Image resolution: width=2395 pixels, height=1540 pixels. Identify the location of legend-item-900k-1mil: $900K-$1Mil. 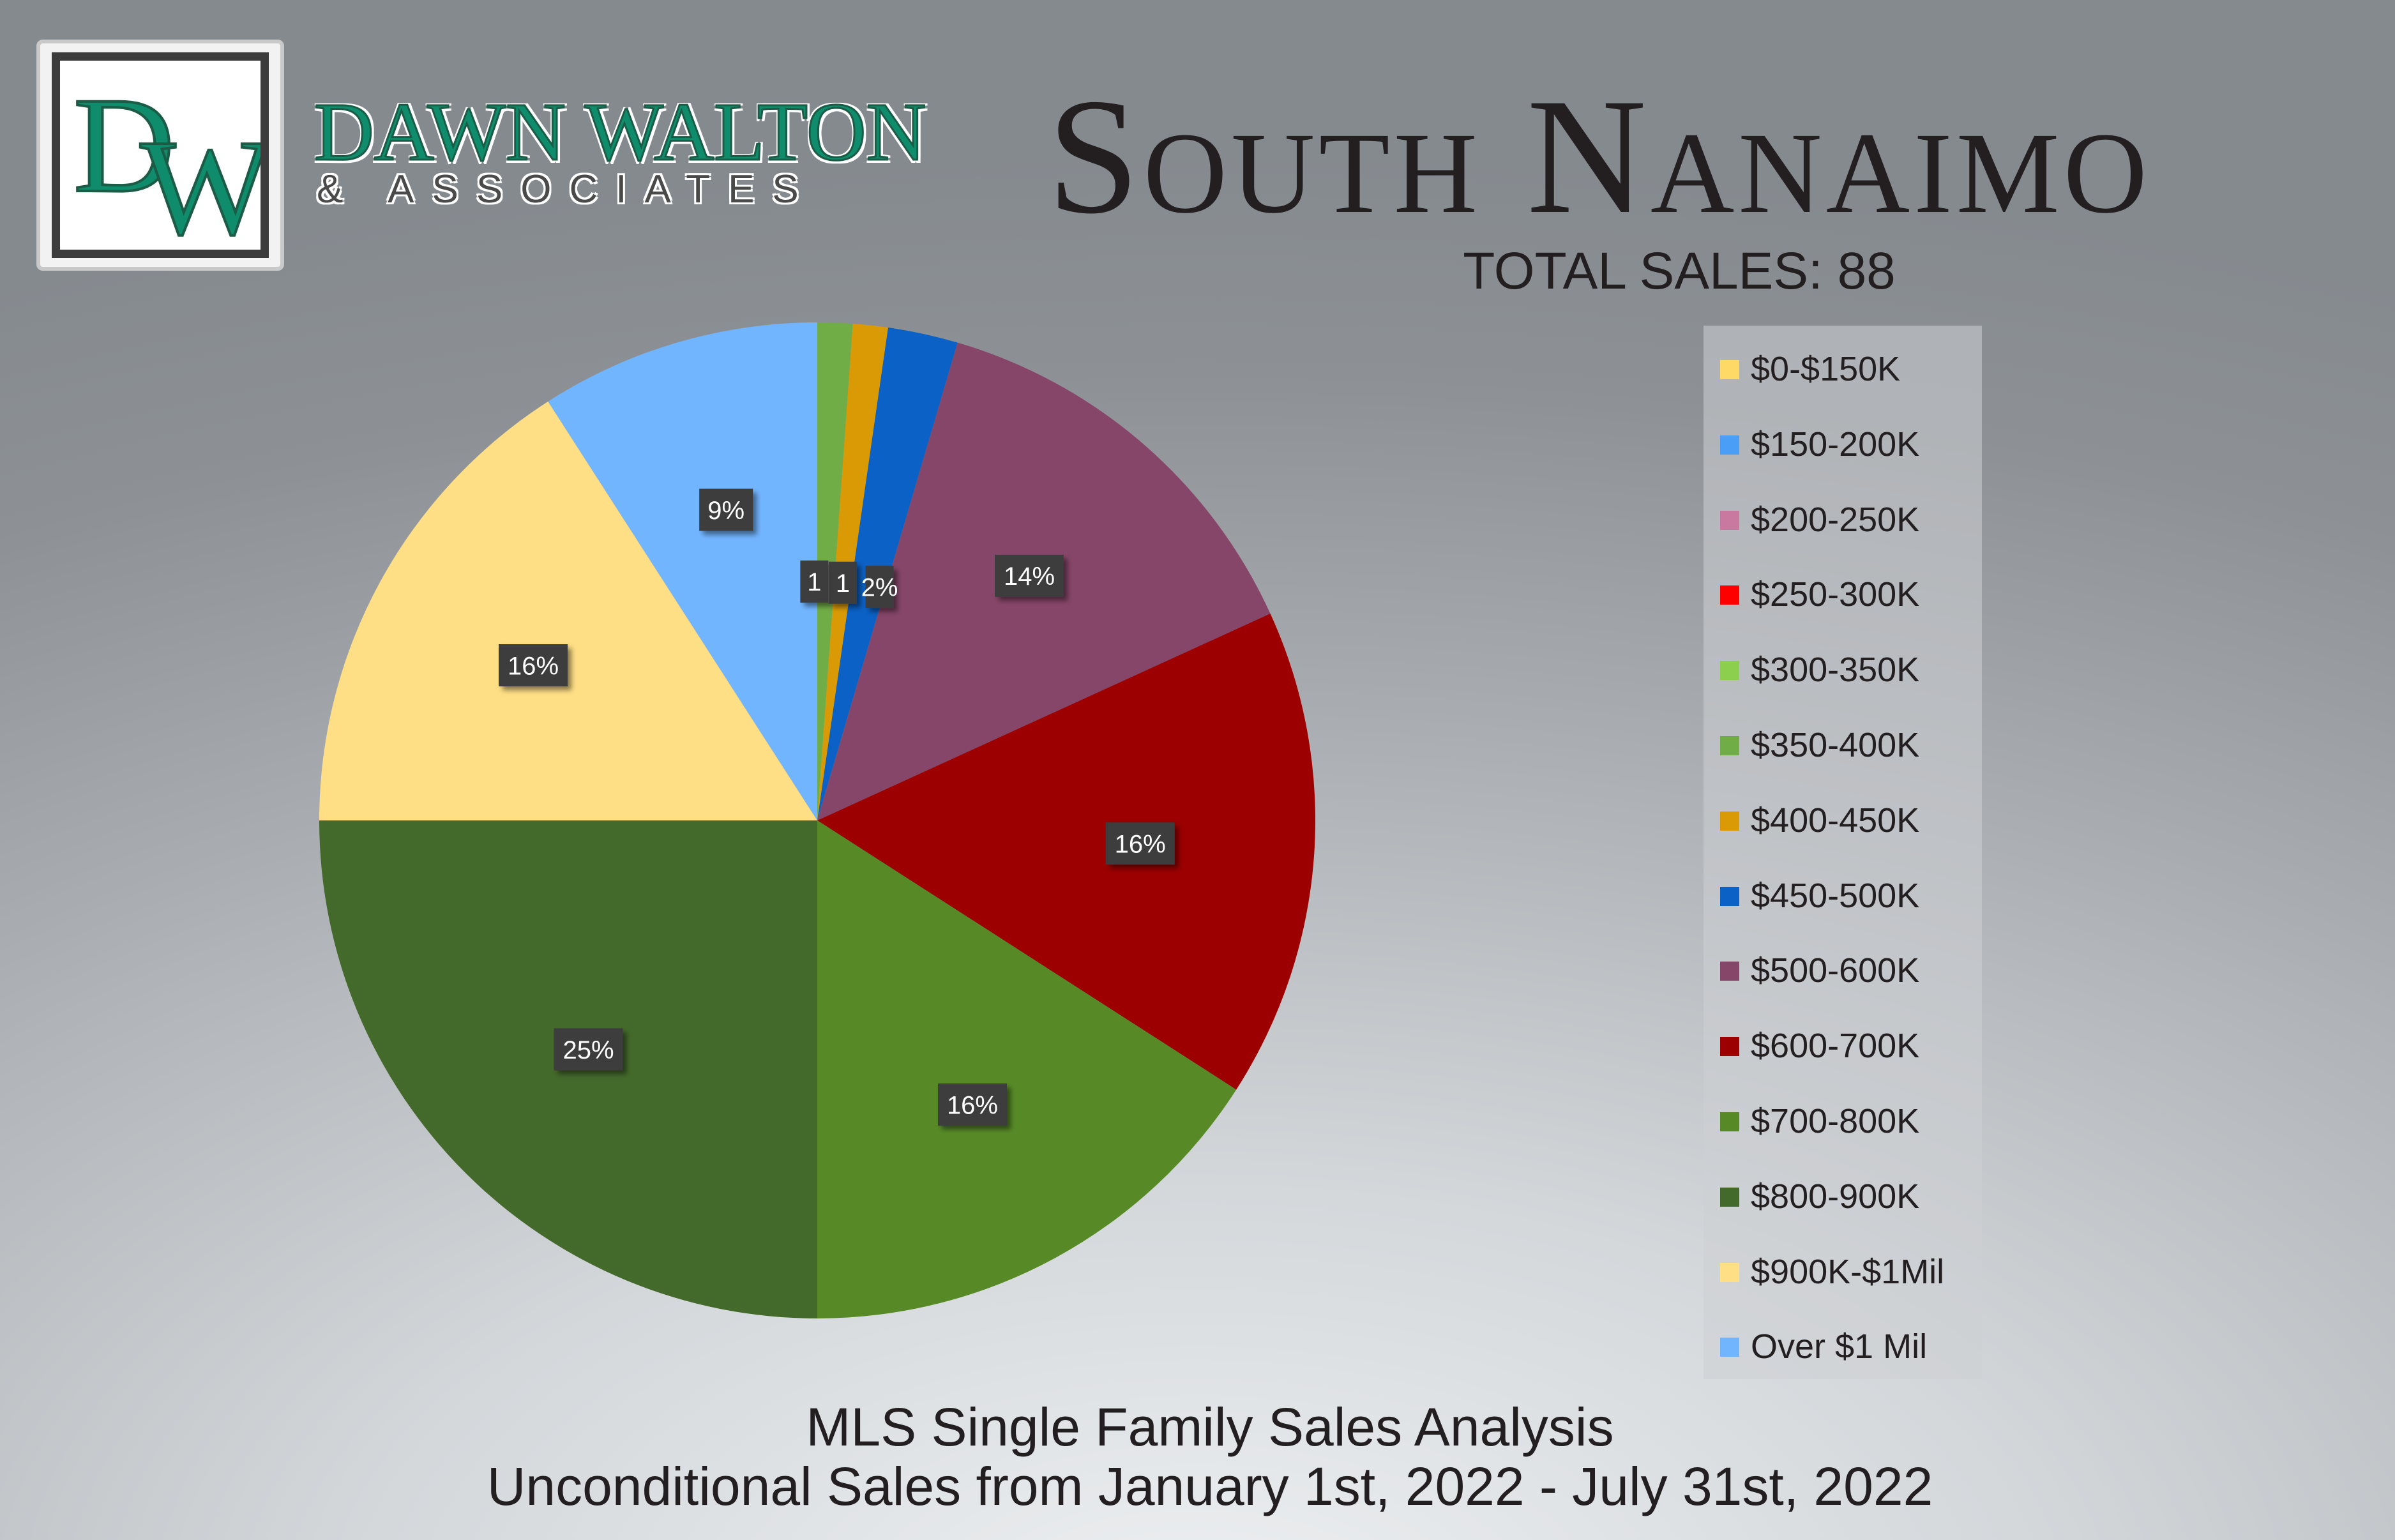
(1854, 1271).